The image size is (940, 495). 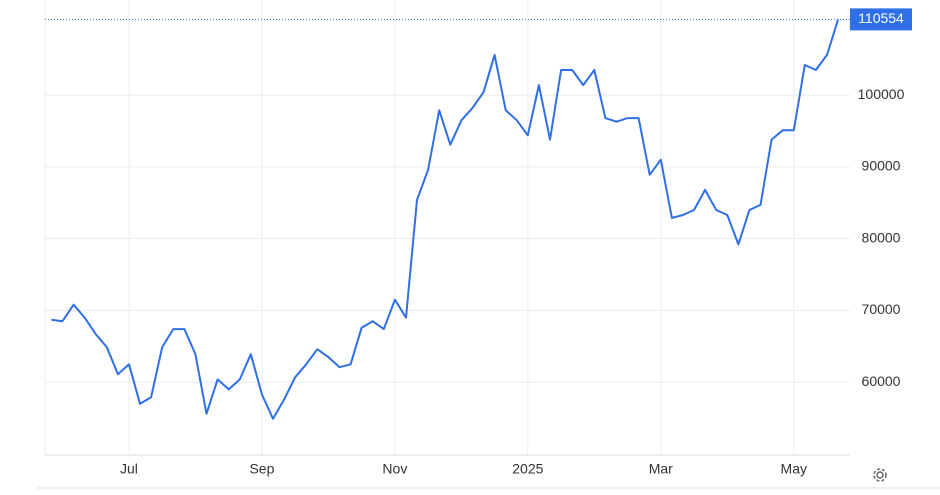 I want to click on x-tick-label: Mar, so click(x=661, y=469).